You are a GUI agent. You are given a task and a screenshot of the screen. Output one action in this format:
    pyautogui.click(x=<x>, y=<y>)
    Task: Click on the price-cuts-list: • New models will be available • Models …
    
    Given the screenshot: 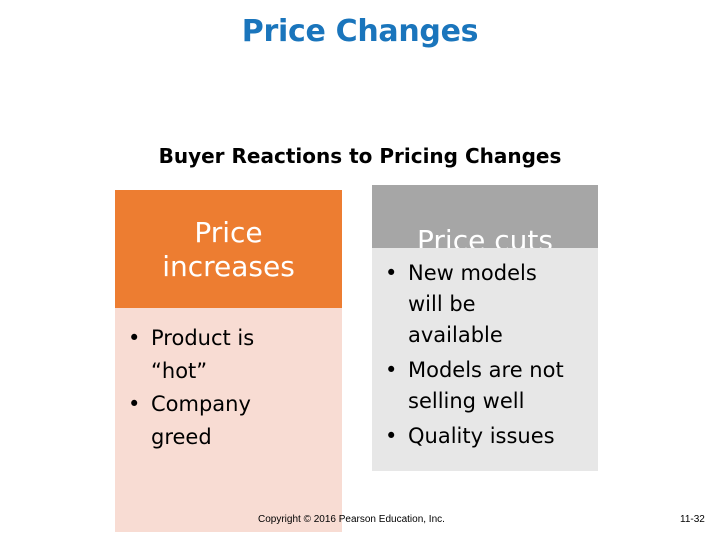 What is the action you would take?
    pyautogui.click(x=488, y=355)
    